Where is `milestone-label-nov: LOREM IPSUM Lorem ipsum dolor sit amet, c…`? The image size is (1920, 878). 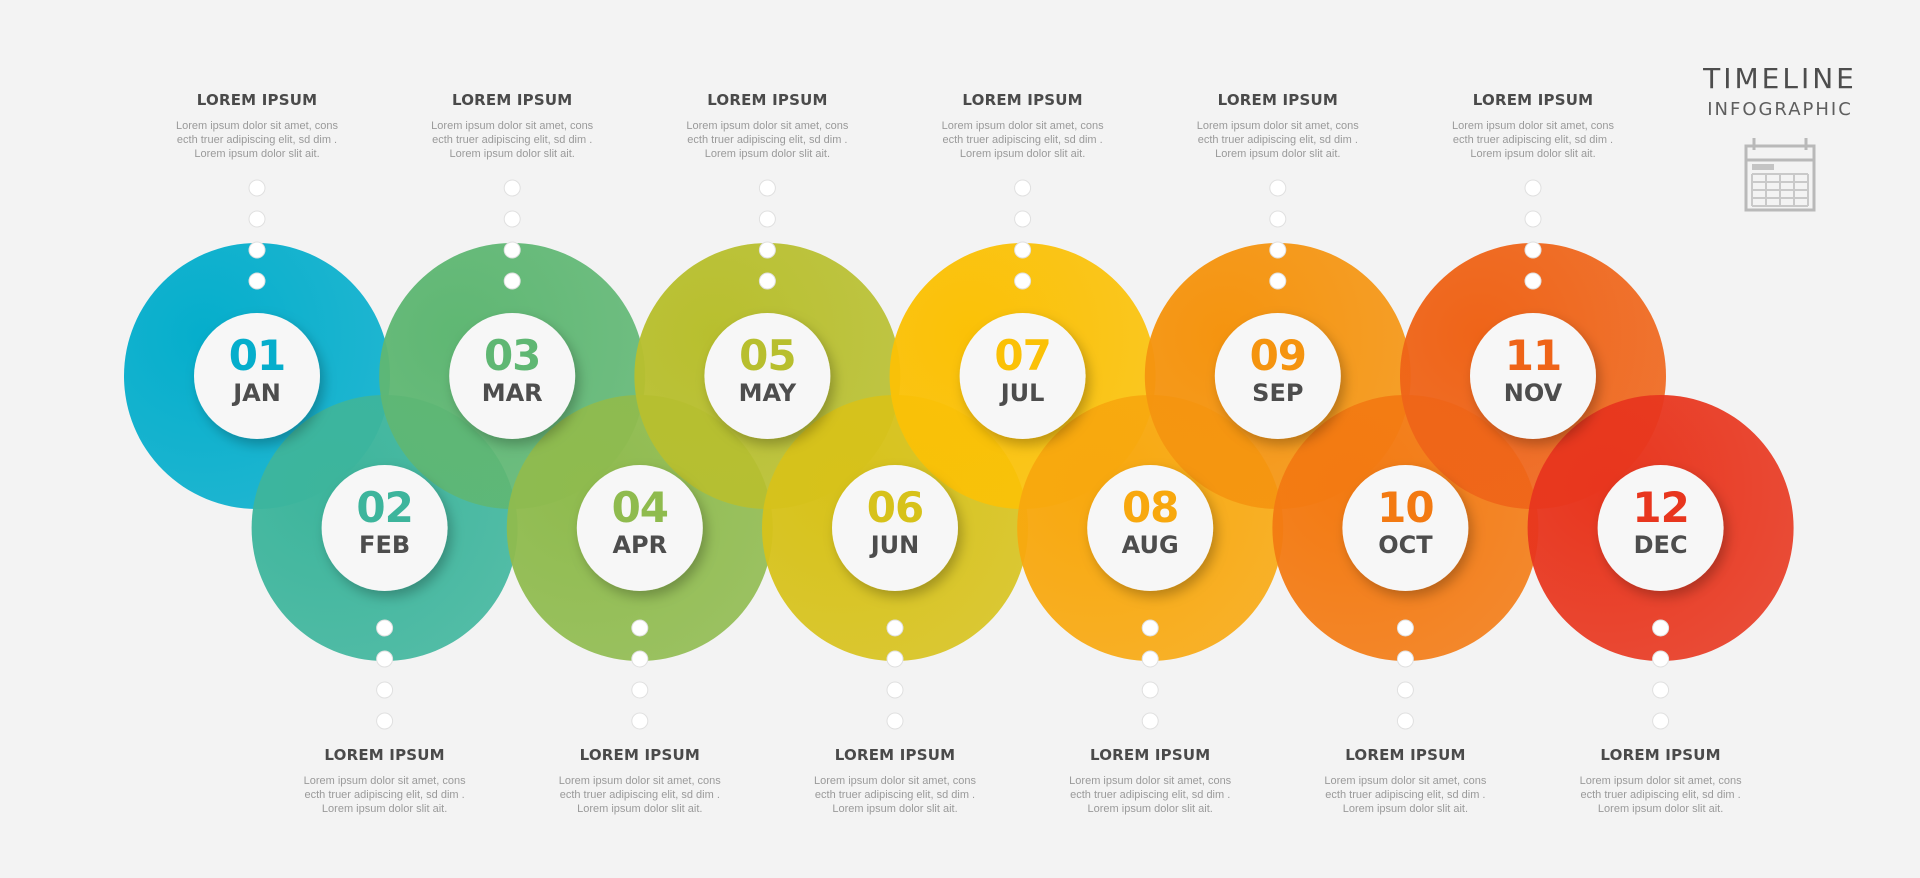 milestone-label-nov: LOREM IPSUM Lorem ipsum dolor sit amet, c… is located at coordinates (1533, 126).